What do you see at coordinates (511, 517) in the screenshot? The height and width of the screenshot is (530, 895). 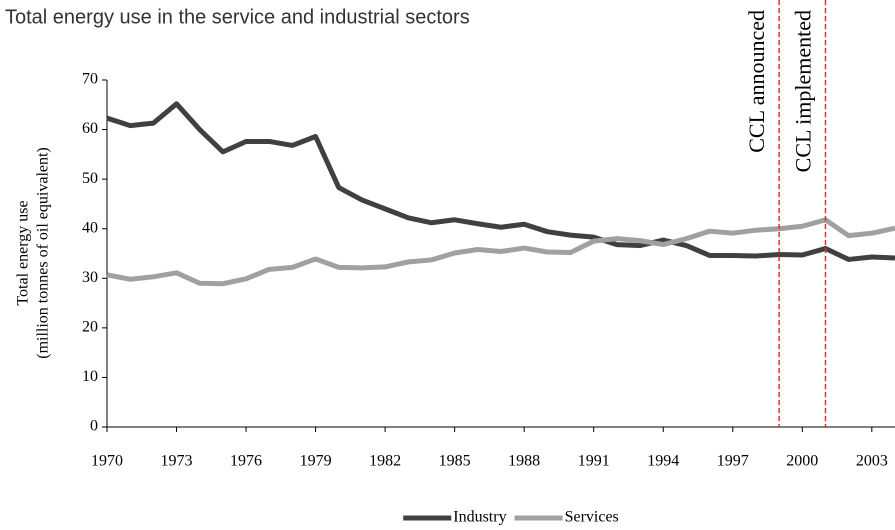 I see `legend: Industry Services` at bounding box center [511, 517].